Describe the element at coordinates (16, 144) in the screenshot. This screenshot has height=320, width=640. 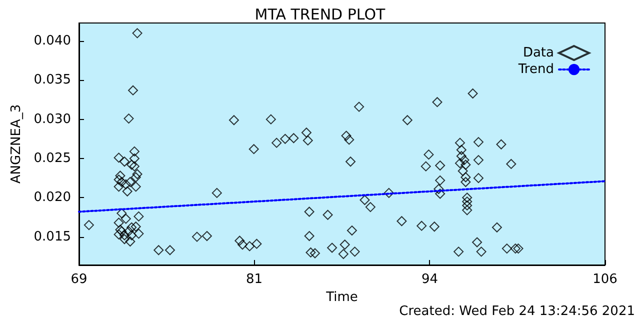
I see `y-axis-title: ANGZNEA_3` at that location.